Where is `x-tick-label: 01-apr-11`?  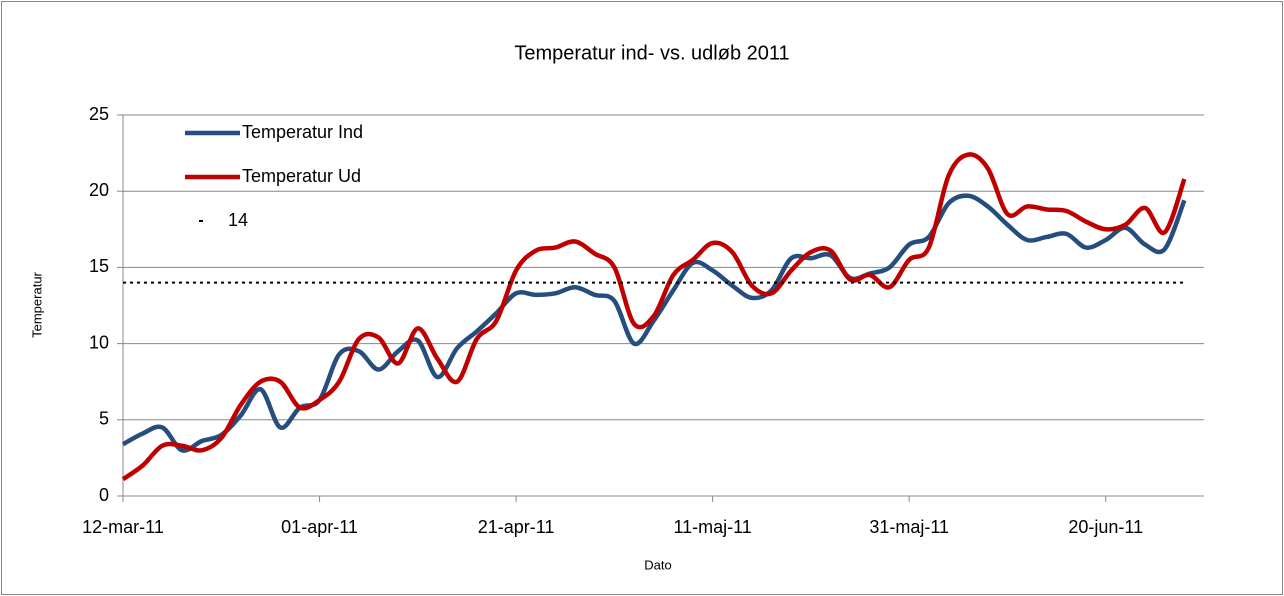 x-tick-label: 01-apr-11 is located at coordinates (319, 527).